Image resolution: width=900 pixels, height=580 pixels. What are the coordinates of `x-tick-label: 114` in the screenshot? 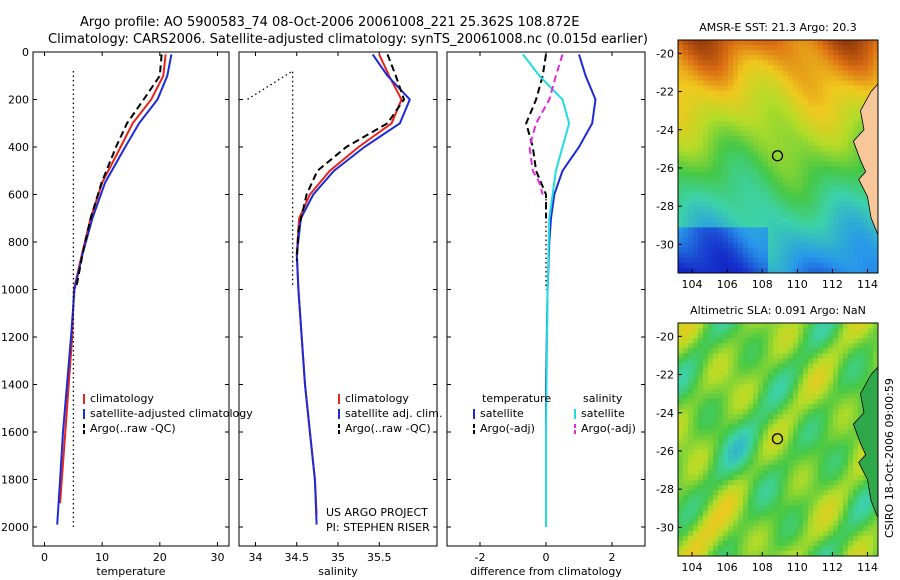 It's located at (867, 284).